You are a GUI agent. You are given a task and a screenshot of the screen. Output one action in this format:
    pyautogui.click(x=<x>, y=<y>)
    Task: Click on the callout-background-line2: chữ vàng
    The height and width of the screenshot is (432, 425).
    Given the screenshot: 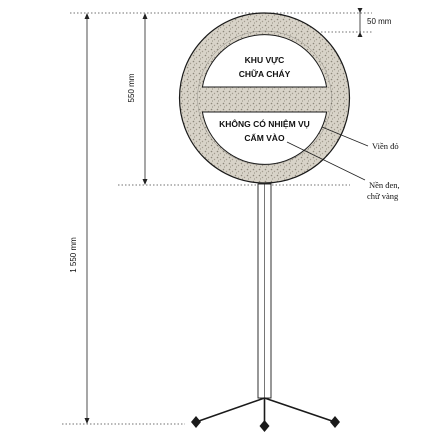 What is the action you would take?
    pyautogui.click(x=383, y=196)
    